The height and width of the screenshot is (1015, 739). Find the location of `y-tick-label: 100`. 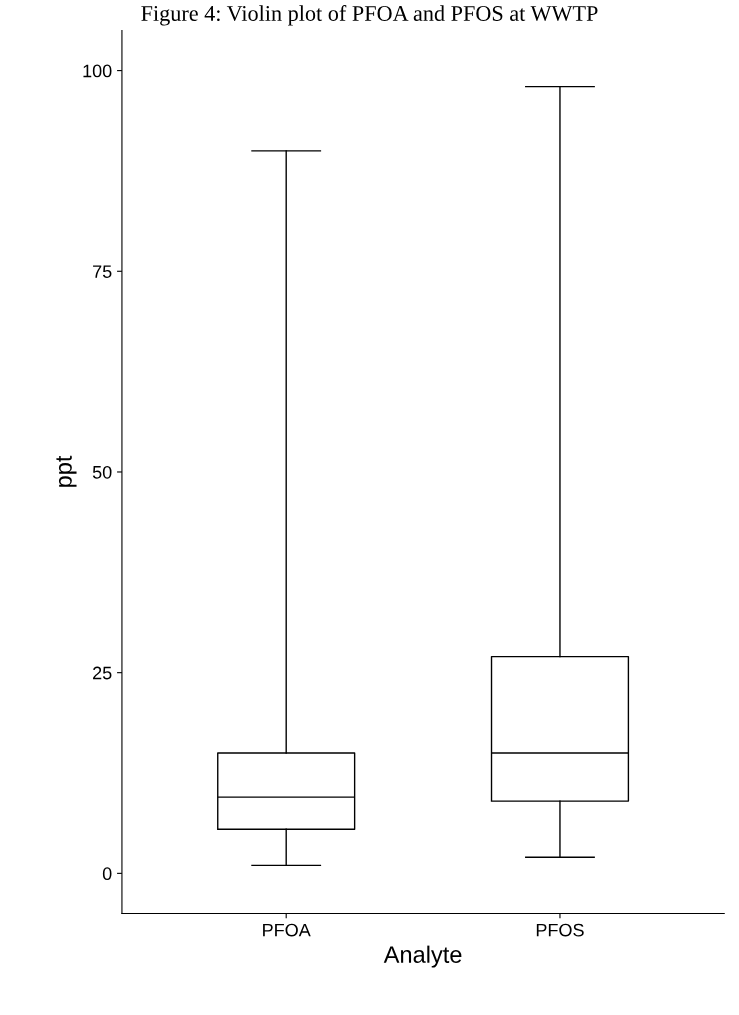

y-tick-label: 100 is located at coordinates (97, 71).